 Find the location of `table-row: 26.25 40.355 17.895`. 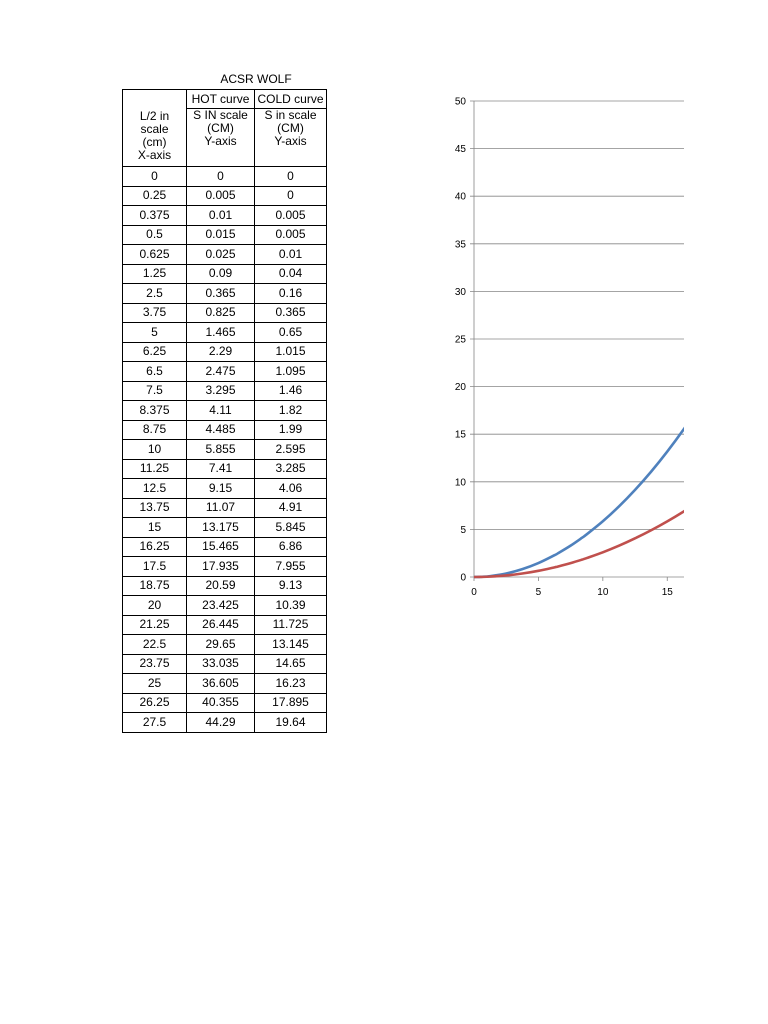

table-row: 26.25 40.355 17.895 is located at coordinates (224, 702).